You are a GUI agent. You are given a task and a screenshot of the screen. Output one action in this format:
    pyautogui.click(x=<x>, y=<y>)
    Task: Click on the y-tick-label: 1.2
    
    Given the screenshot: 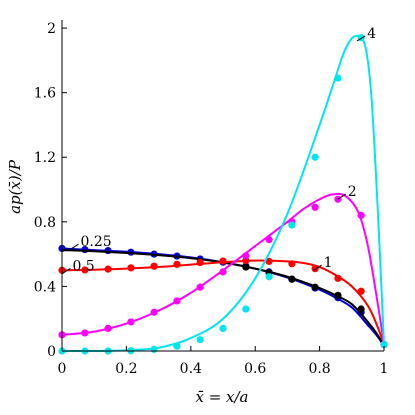 What is the action you would take?
    pyautogui.click(x=45, y=158)
    